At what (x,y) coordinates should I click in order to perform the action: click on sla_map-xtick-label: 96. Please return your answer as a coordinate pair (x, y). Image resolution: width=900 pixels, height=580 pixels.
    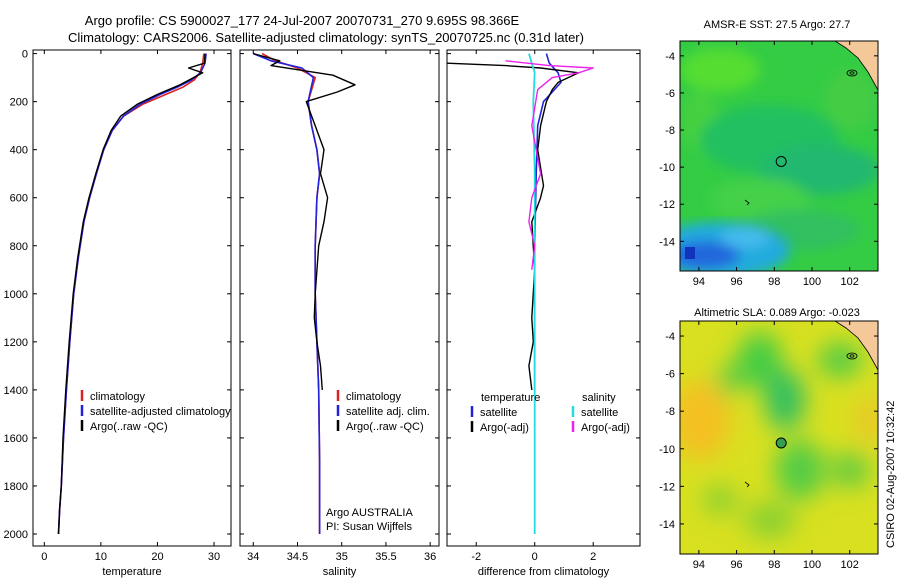
    Looking at the image, I should click on (736, 565).